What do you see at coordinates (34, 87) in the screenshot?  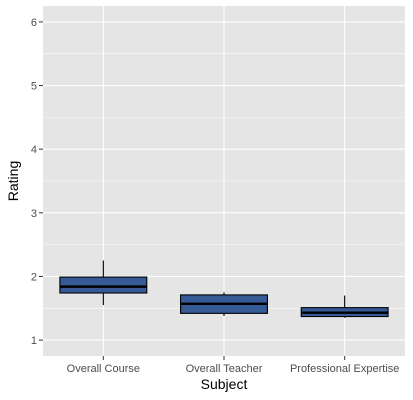 I see `y-tick-label: 5` at bounding box center [34, 87].